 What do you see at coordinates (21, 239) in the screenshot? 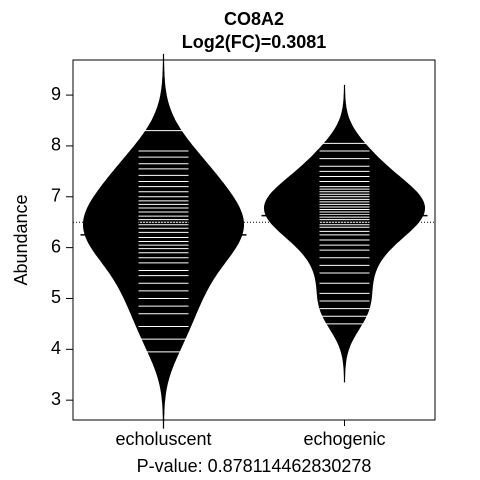
I see `y-axis-label: Abundance` at bounding box center [21, 239].